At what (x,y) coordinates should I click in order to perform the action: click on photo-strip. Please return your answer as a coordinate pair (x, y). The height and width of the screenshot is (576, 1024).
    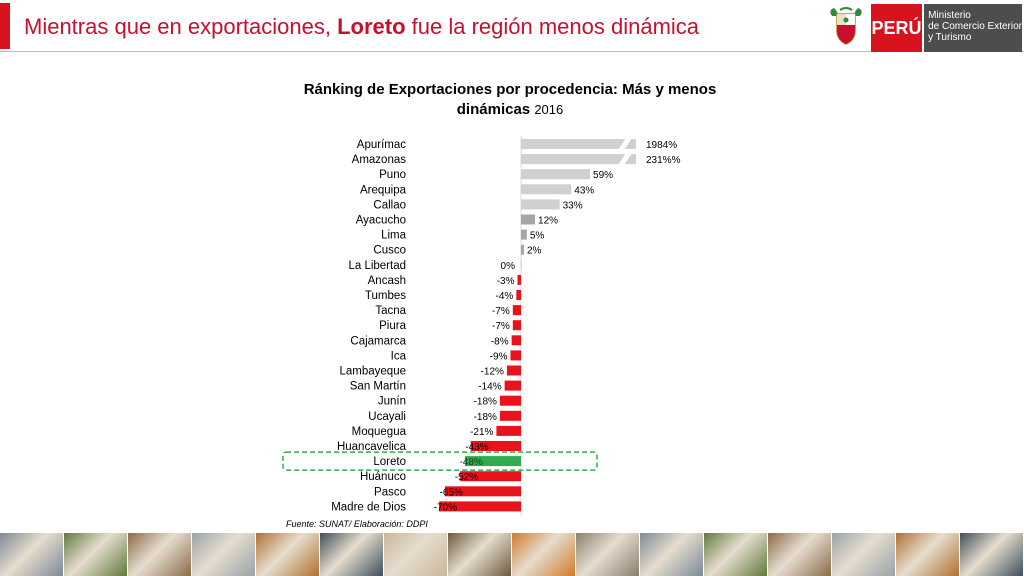
    Looking at the image, I should click on (512, 554).